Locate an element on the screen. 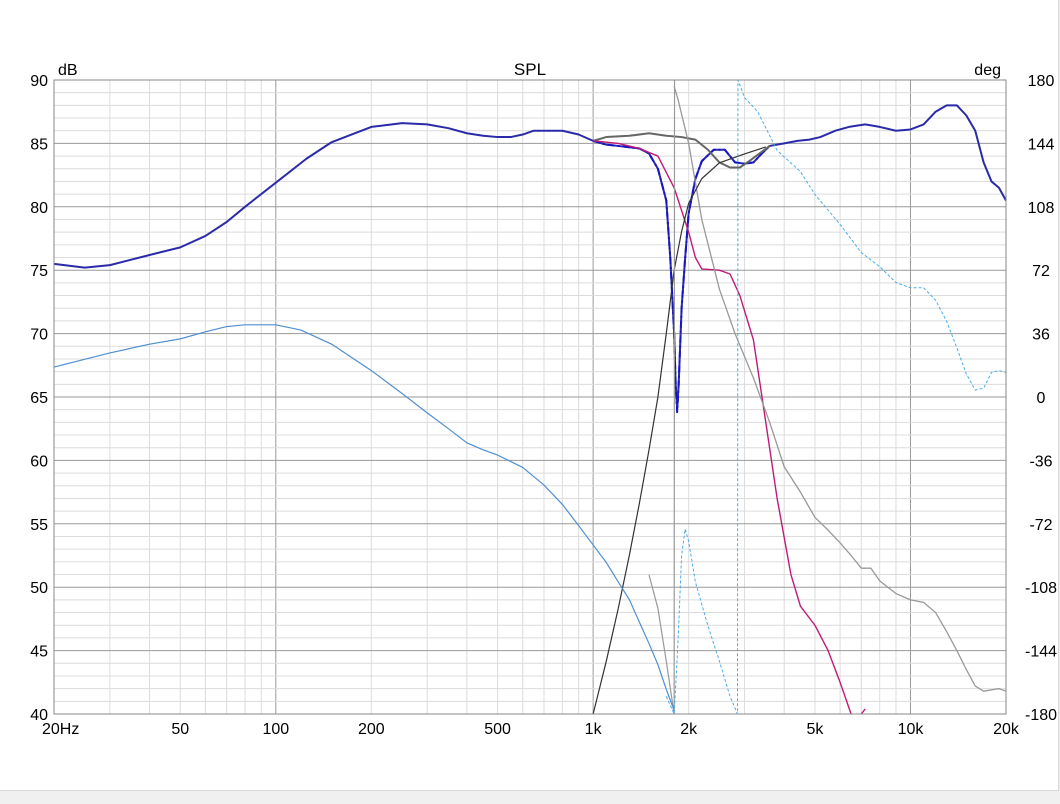 The width and height of the screenshot is (1060, 804). x-tick-label: 100 is located at coordinates (275, 729).